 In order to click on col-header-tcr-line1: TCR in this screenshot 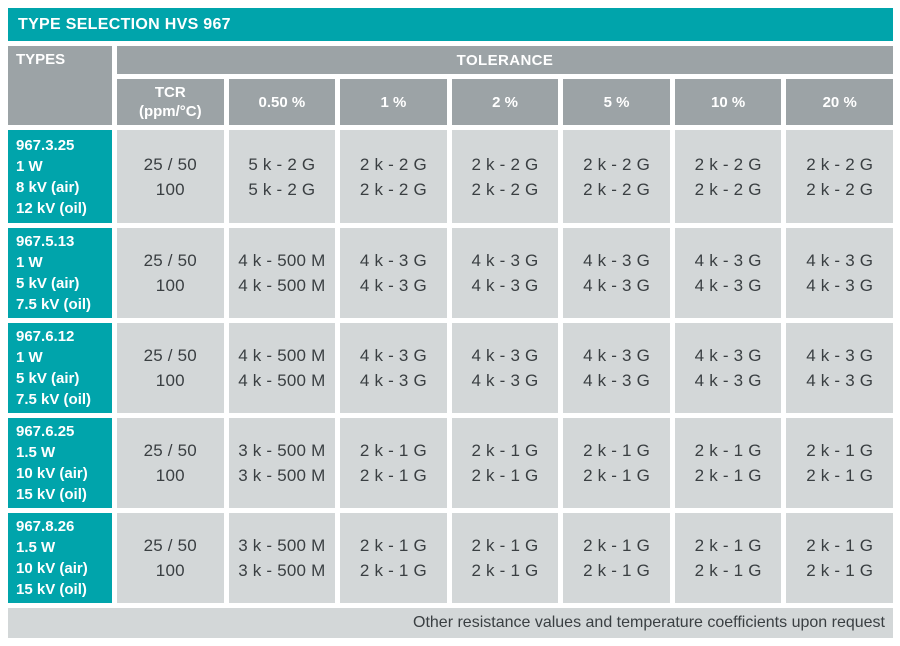, I will do `click(170, 92)`.